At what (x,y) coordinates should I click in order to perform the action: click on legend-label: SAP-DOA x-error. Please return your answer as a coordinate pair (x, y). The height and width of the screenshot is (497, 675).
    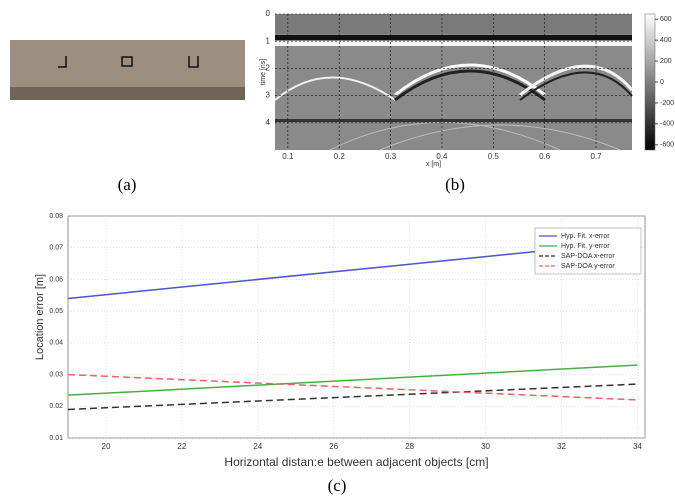
    Looking at the image, I should click on (588, 256).